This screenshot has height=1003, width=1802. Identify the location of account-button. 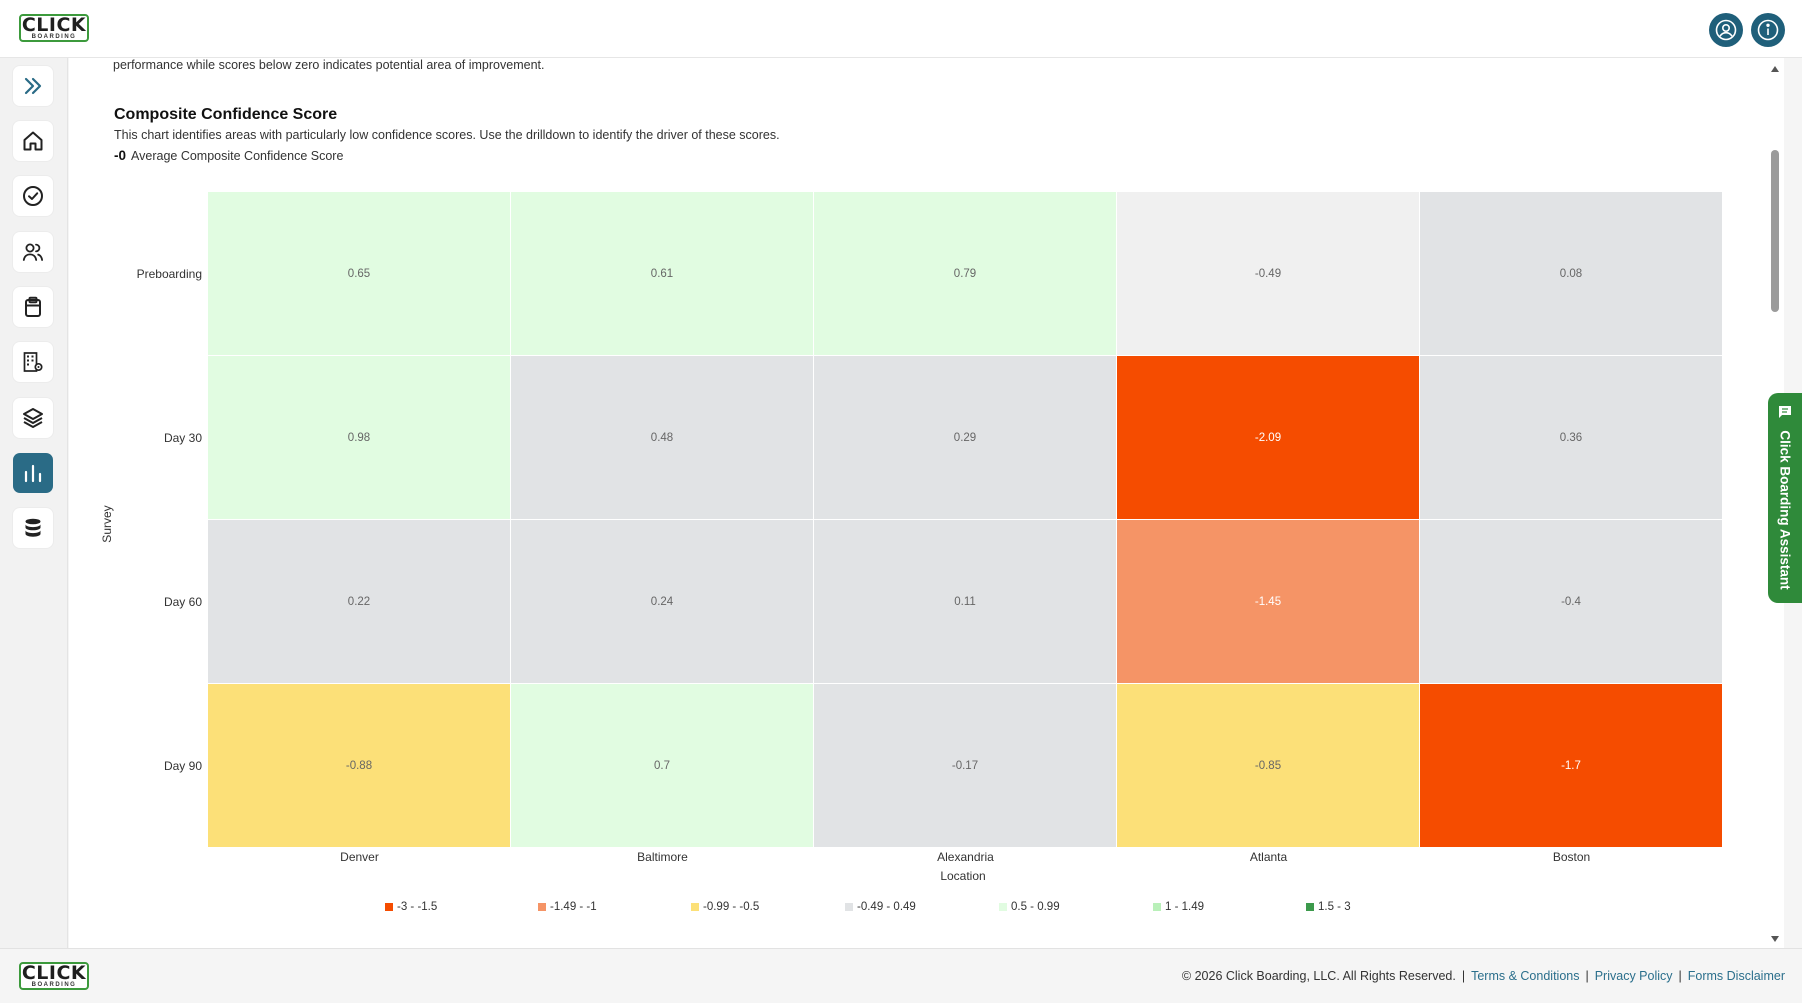
(1726, 30).